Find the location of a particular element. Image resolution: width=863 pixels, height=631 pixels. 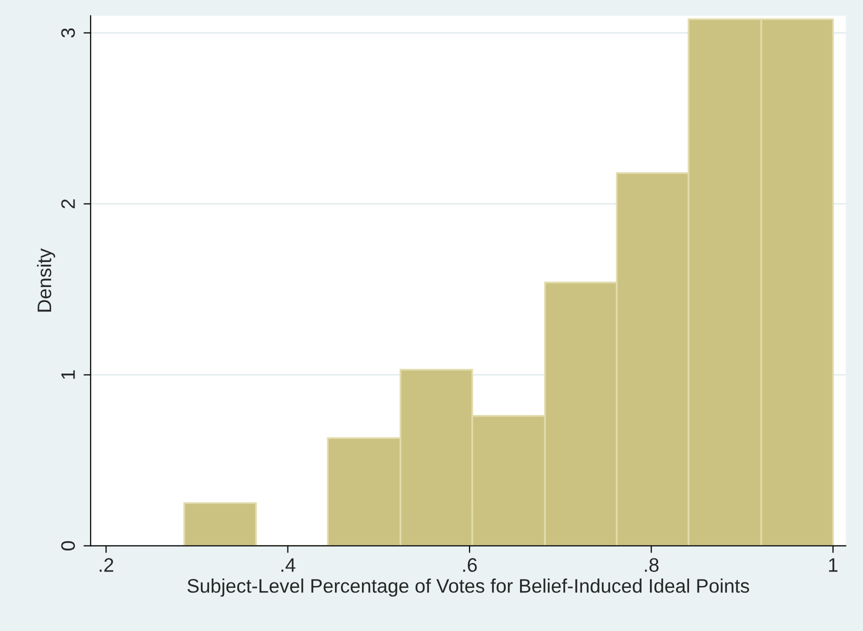

x-tick-label: .8 is located at coordinates (651, 565).